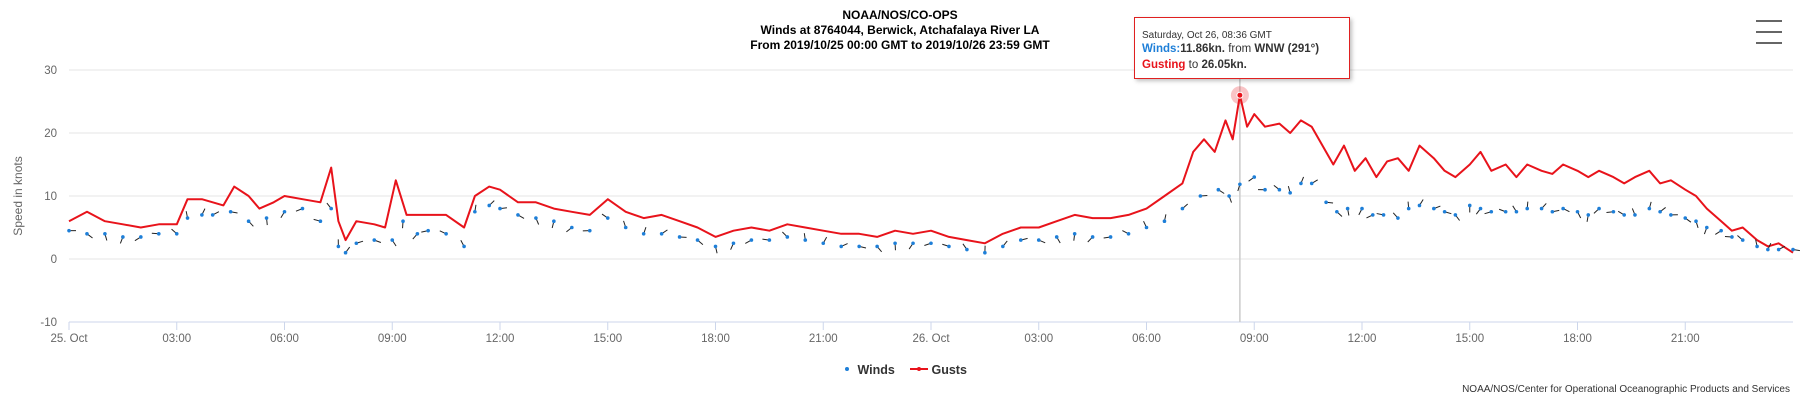  Describe the element at coordinates (176, 339) in the screenshot. I see `x-tick-label: 03:00` at that location.